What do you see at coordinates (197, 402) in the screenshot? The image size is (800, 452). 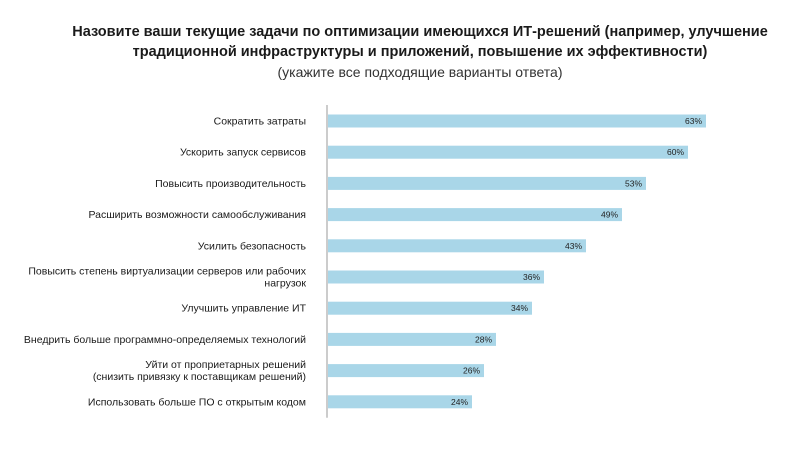 I see `category-label-9: Использовать больше ПО с открытым кодом` at bounding box center [197, 402].